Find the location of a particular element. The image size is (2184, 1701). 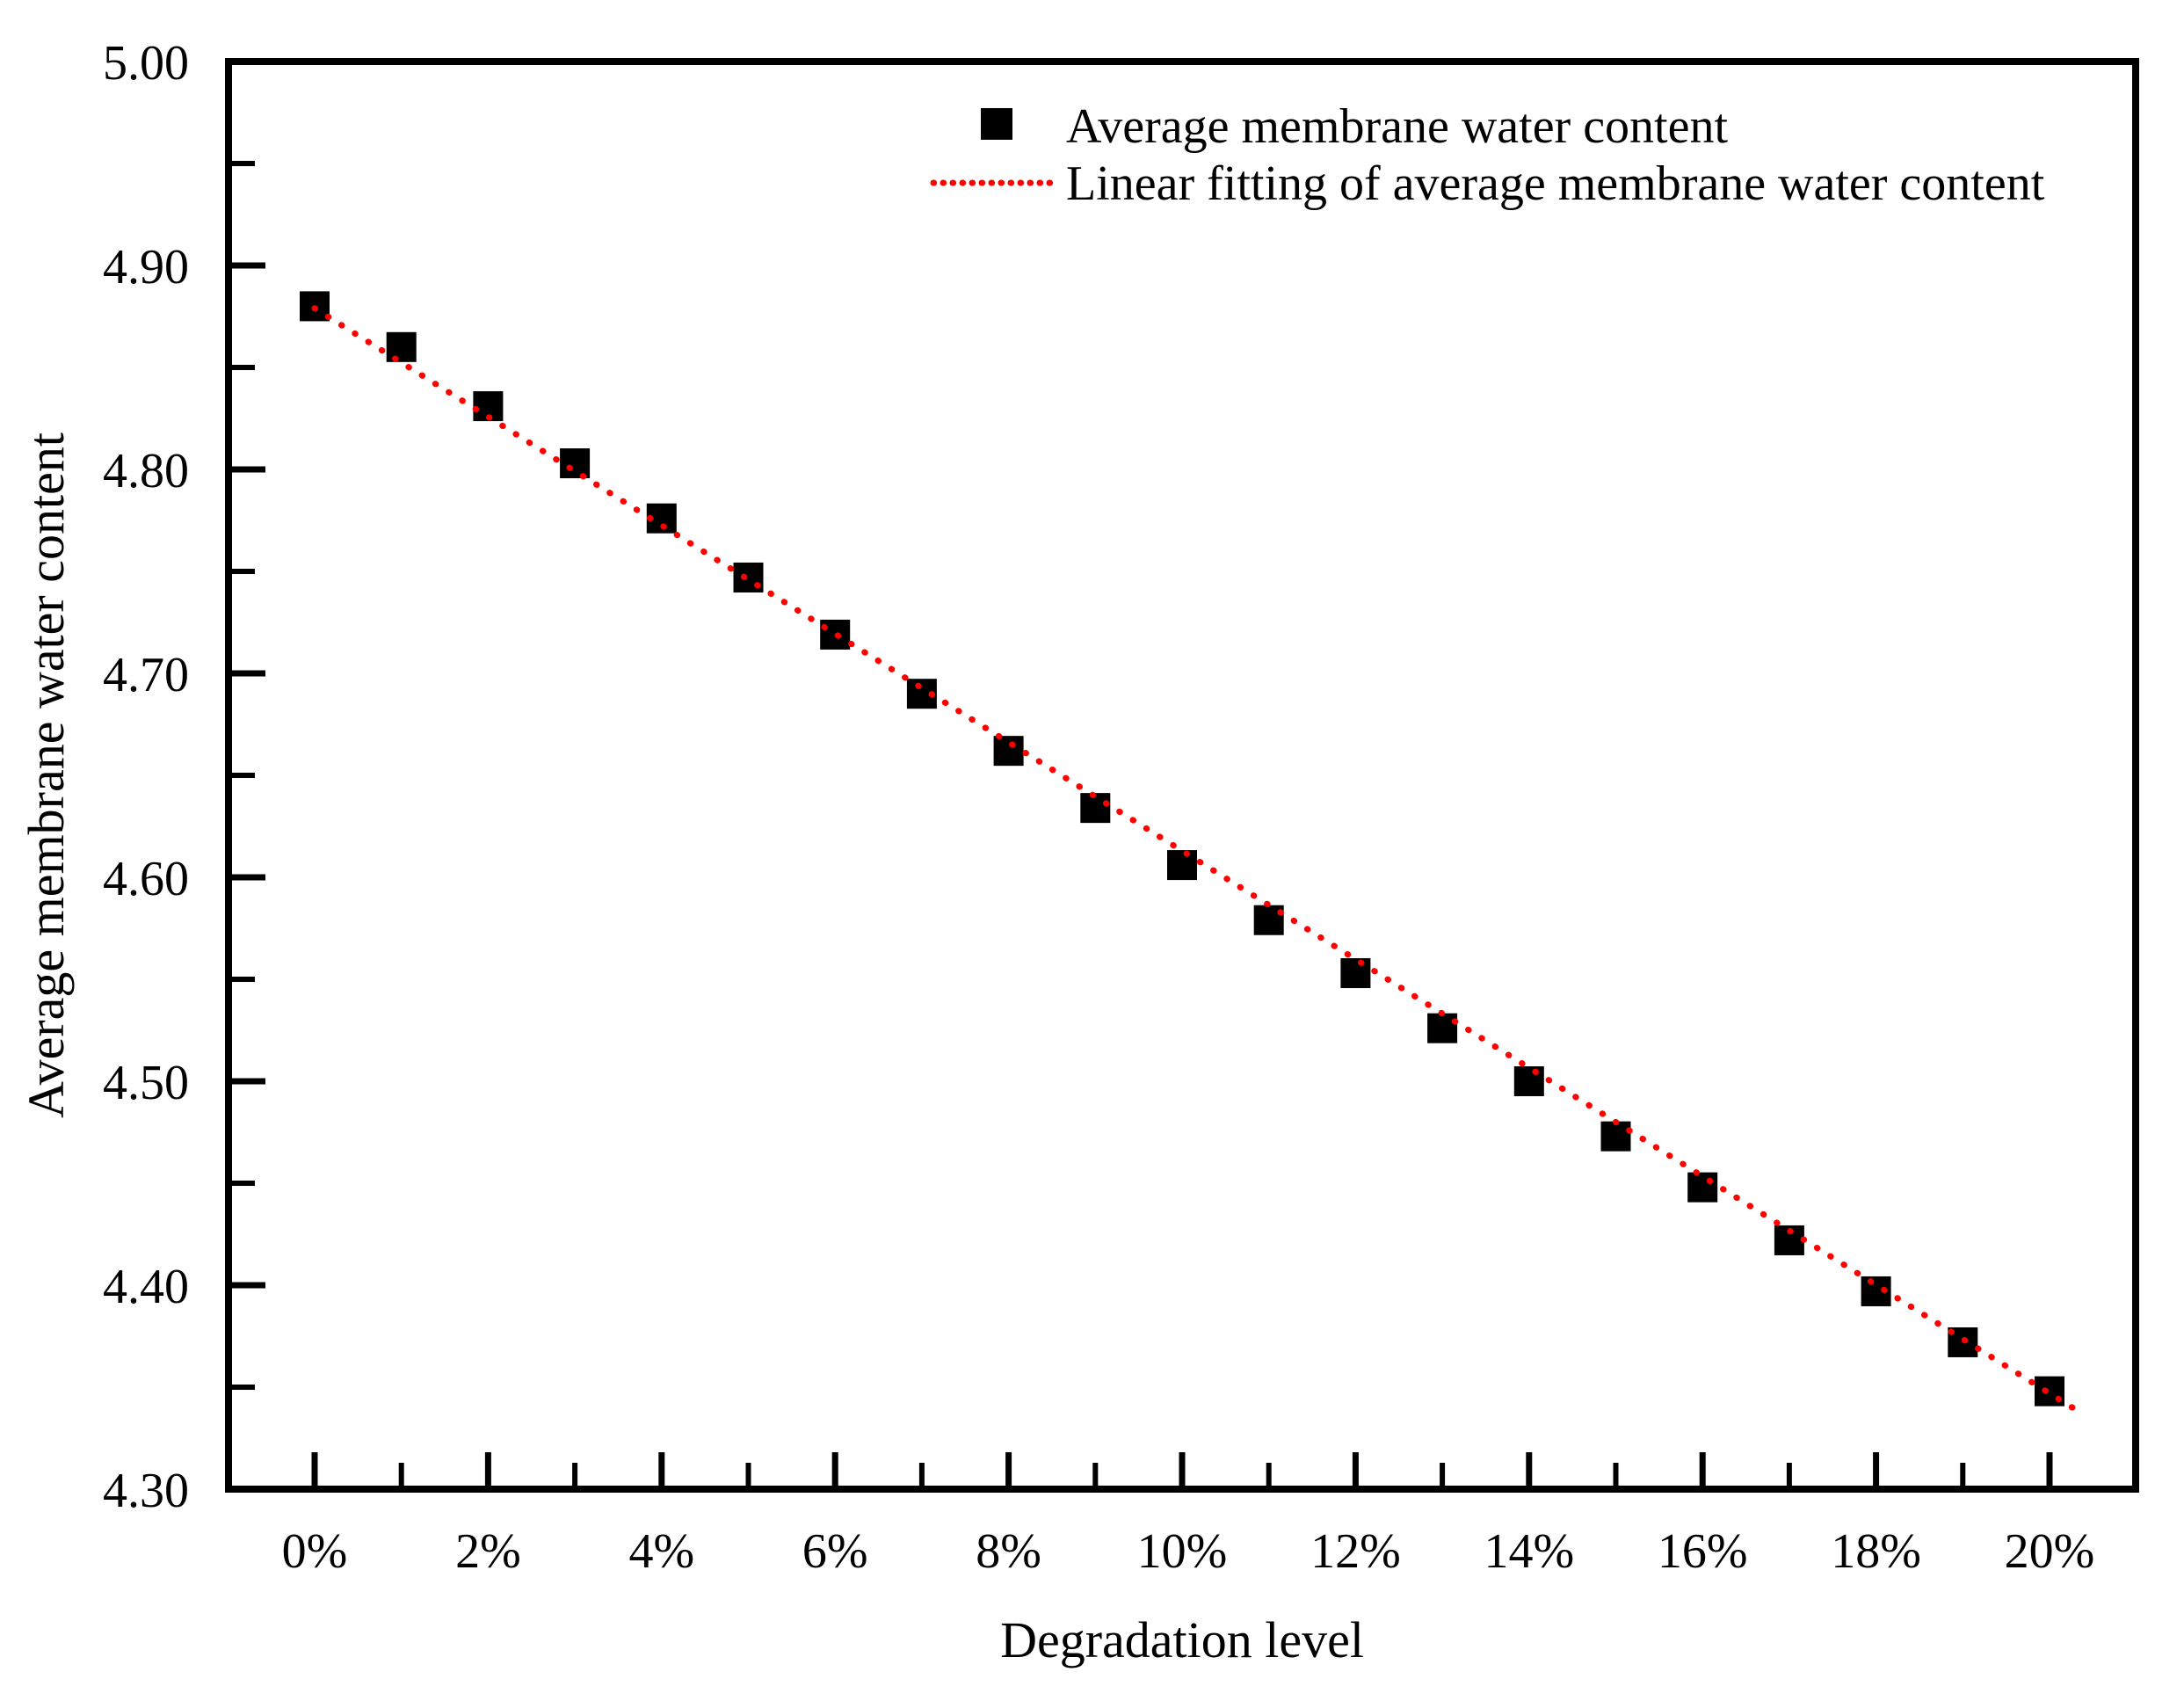

x-axis-tick-label: 16% is located at coordinates (1703, 1551).